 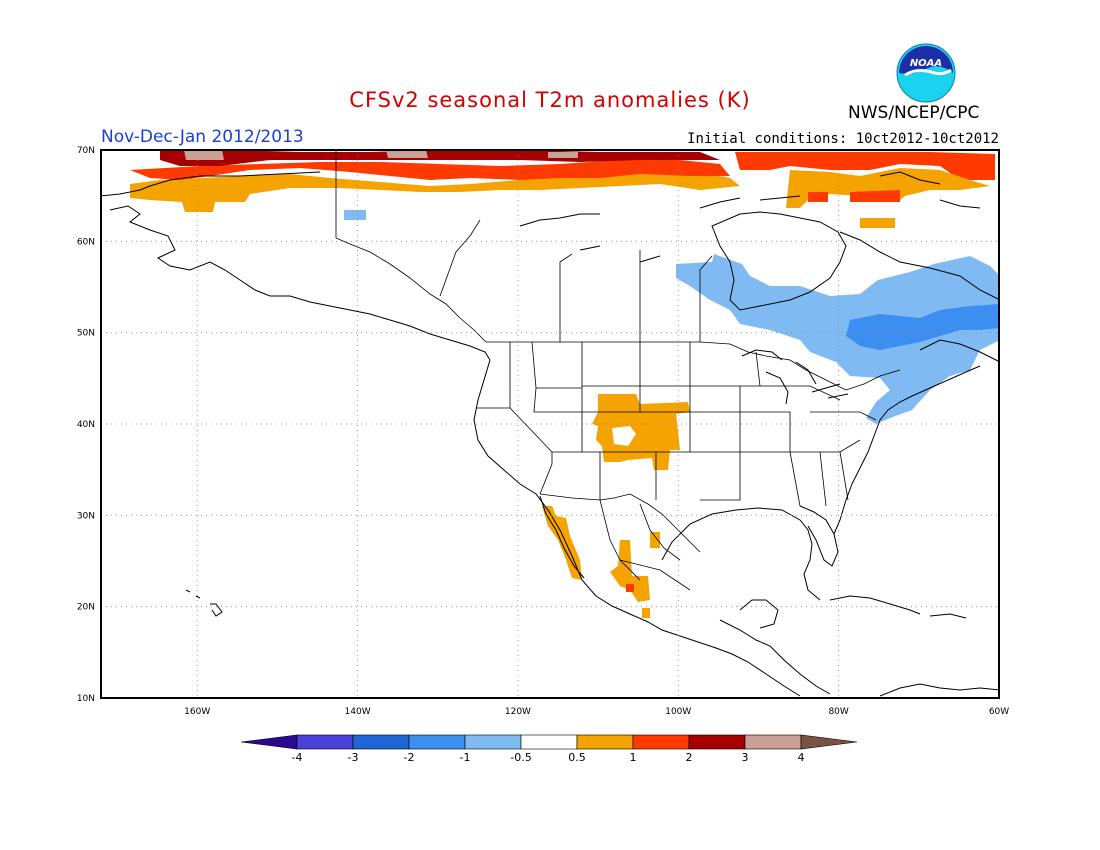 What do you see at coordinates (297, 757) in the screenshot?
I see `colorbar-tick-label: -4` at bounding box center [297, 757].